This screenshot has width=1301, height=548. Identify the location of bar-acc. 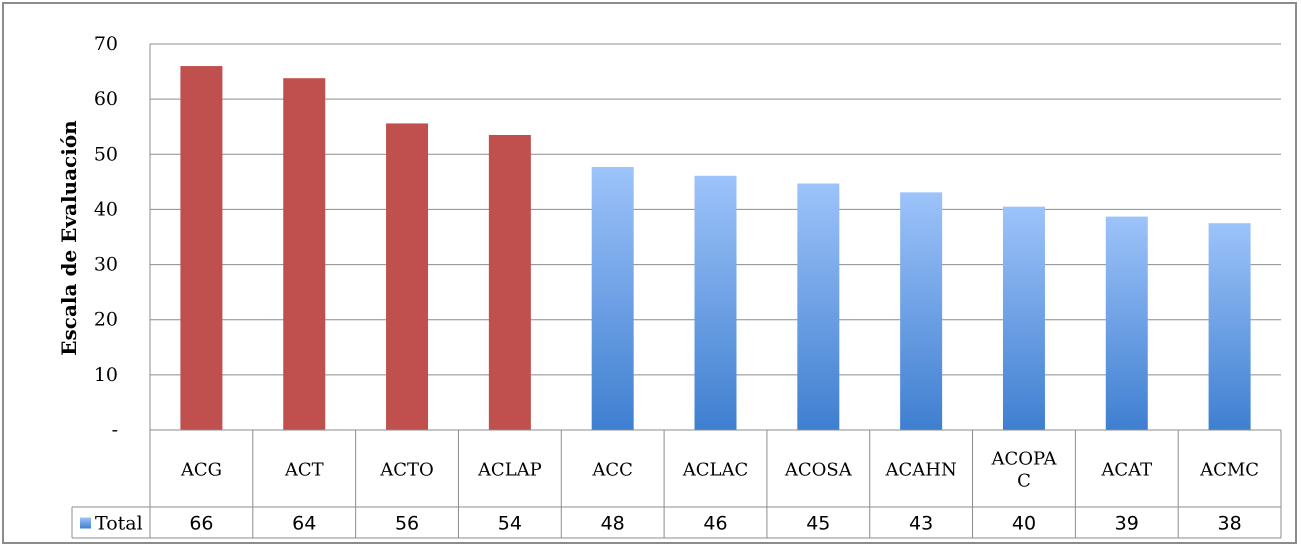
(612, 298).